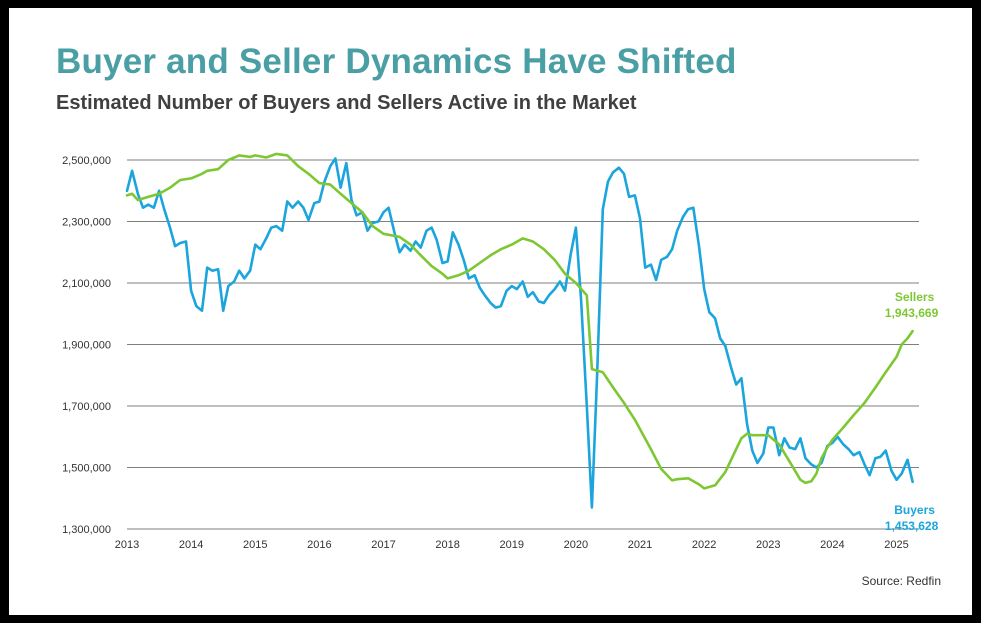 This screenshot has width=981, height=623. What do you see at coordinates (914, 510) in the screenshot?
I see `series-name-label: Buyers` at bounding box center [914, 510].